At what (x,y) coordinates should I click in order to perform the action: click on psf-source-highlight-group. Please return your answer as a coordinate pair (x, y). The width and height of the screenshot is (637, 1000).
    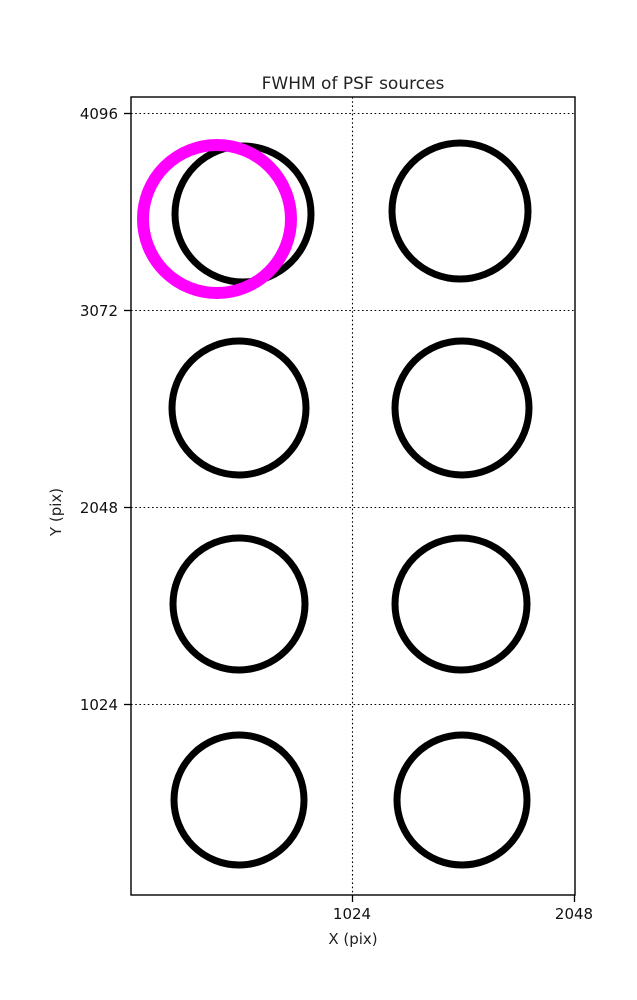
    Looking at the image, I should click on (217, 219).